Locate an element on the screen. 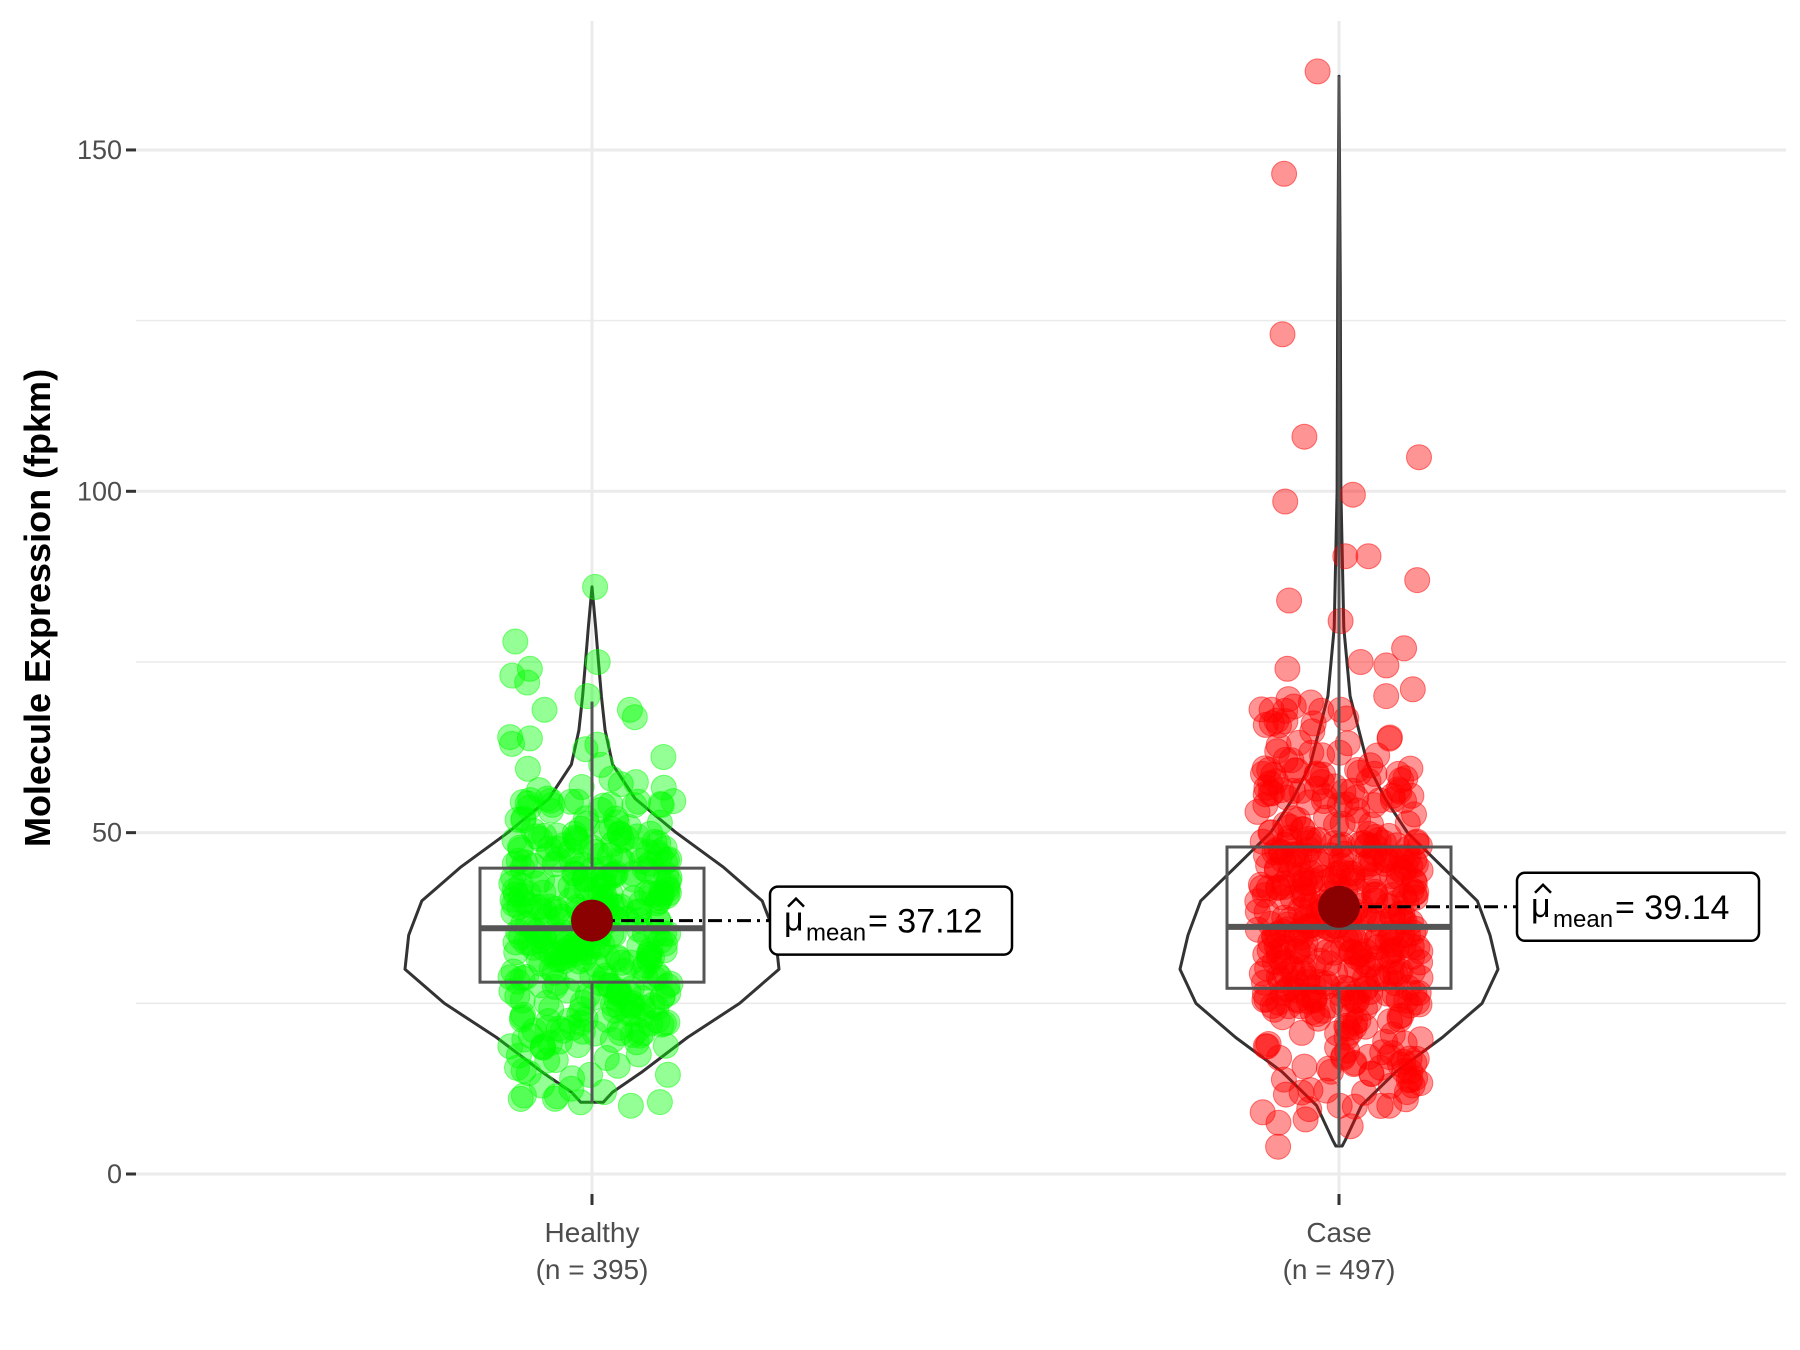 The width and height of the screenshot is (1800, 1350). box-iqr is located at coordinates (1339, 917).